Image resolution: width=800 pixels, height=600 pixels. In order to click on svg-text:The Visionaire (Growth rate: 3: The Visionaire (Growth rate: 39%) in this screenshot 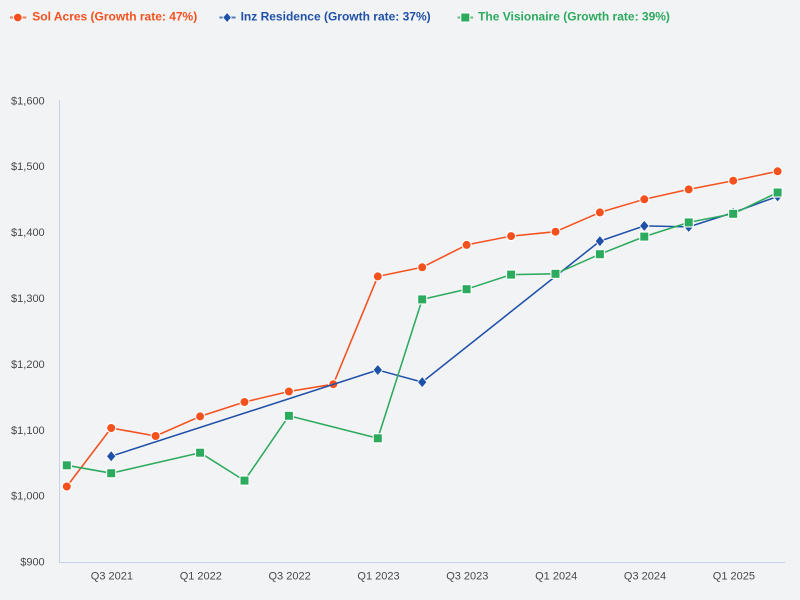, I will do `click(574, 17)`.